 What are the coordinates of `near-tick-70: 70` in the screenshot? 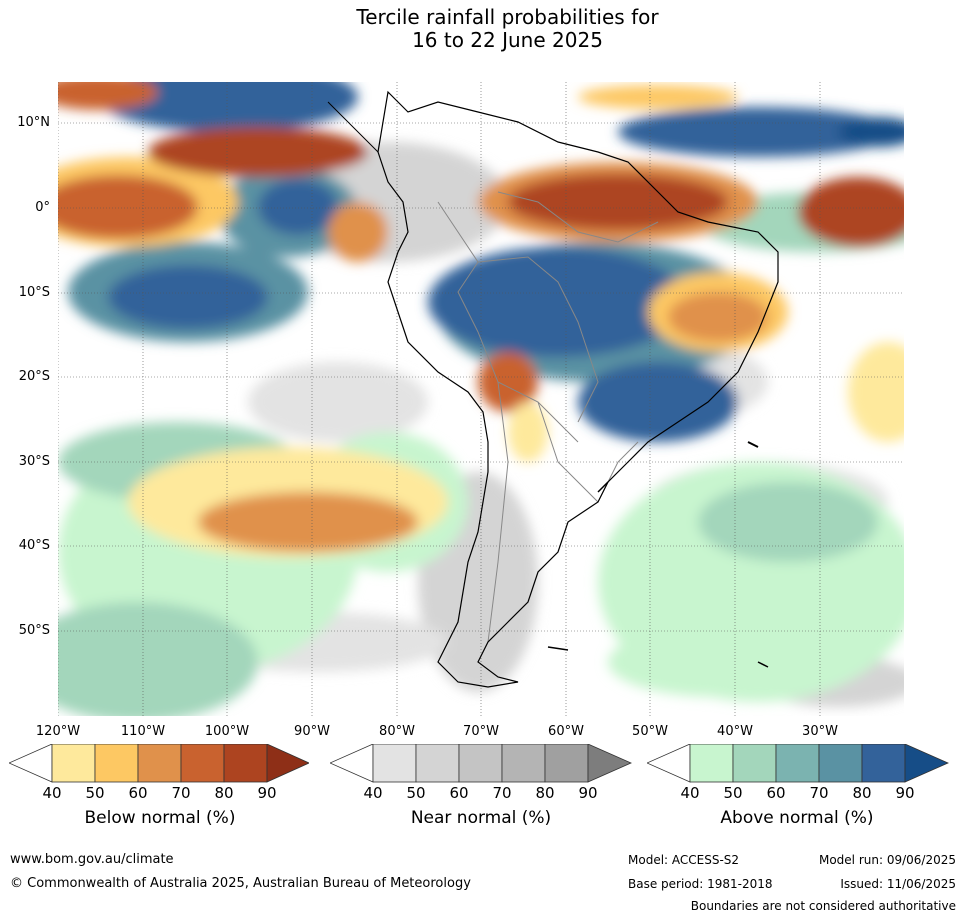 It's located at (502, 793).